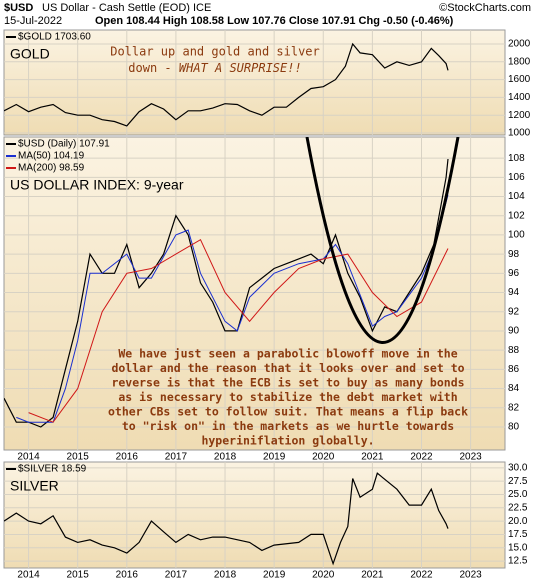 The width and height of the screenshot is (535, 584). Describe the element at coordinates (516, 196) in the screenshot. I see `y-tick-label: 104` at that location.